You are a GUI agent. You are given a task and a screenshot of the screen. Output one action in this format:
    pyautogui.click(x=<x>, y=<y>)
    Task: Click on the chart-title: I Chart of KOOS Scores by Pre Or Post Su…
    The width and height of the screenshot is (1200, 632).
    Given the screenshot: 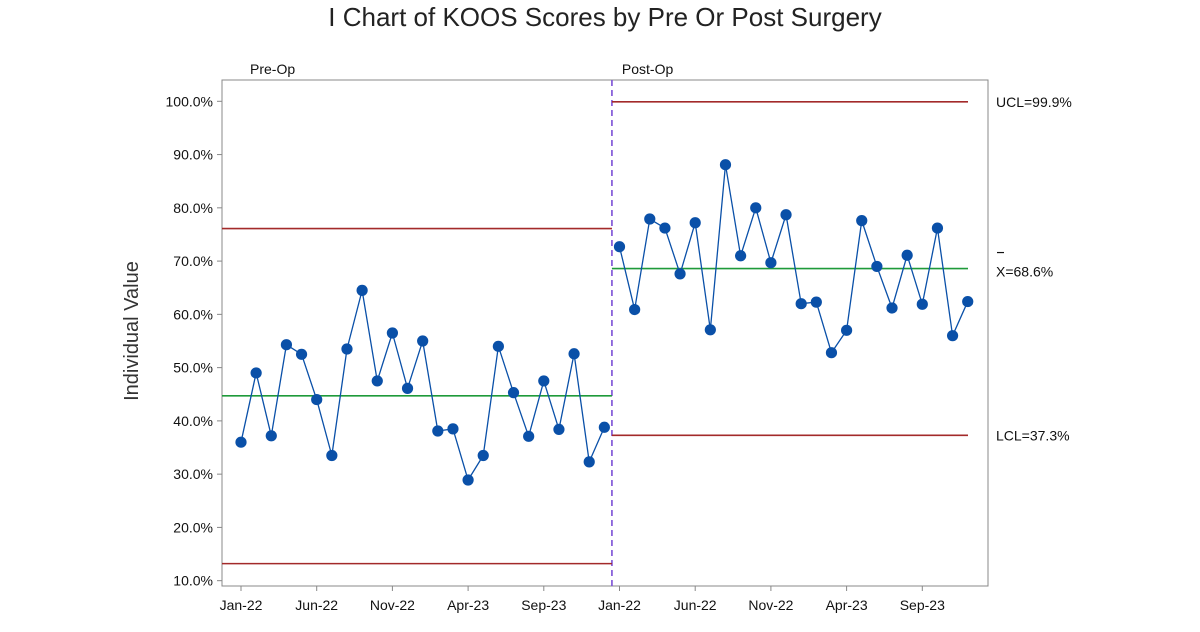 What is the action you would take?
    pyautogui.click(x=604, y=17)
    